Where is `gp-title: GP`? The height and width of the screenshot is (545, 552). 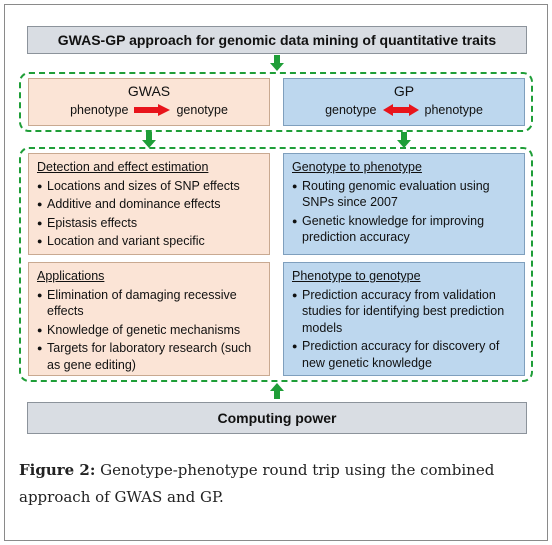
gp-title: GP is located at coordinates (404, 91).